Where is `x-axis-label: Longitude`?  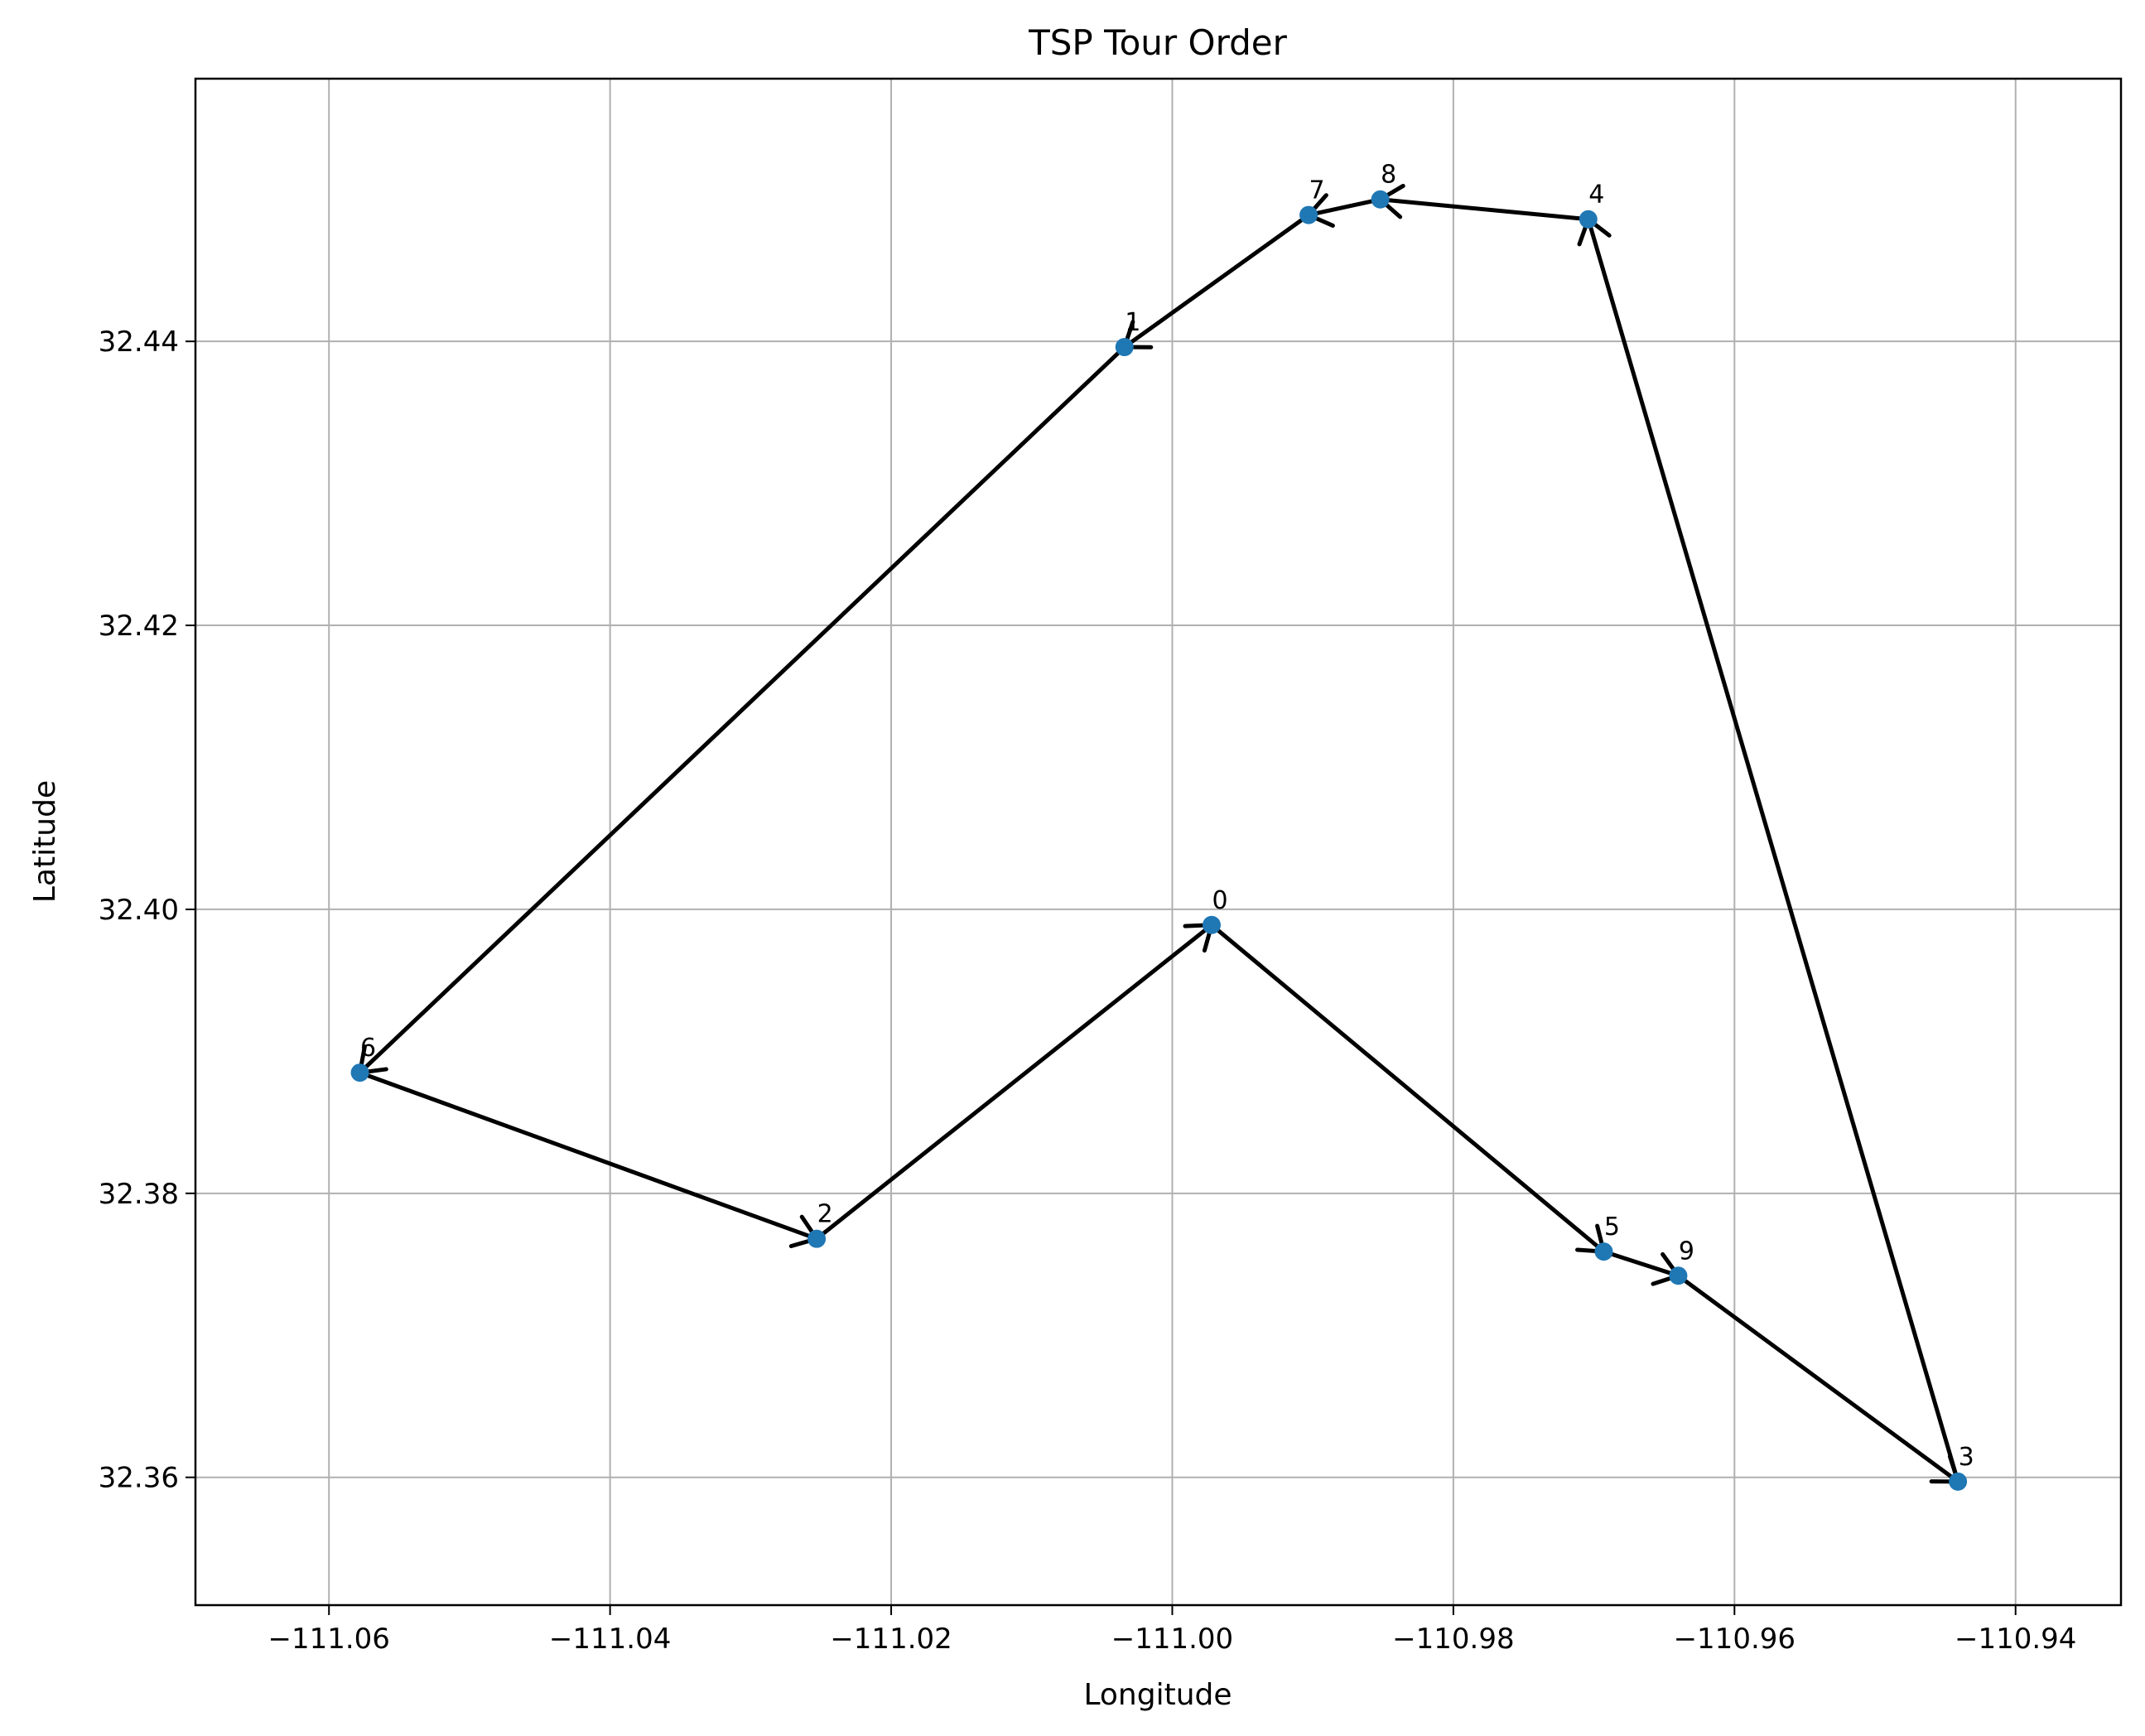
x-axis-label: Longitude is located at coordinates (1157, 1695).